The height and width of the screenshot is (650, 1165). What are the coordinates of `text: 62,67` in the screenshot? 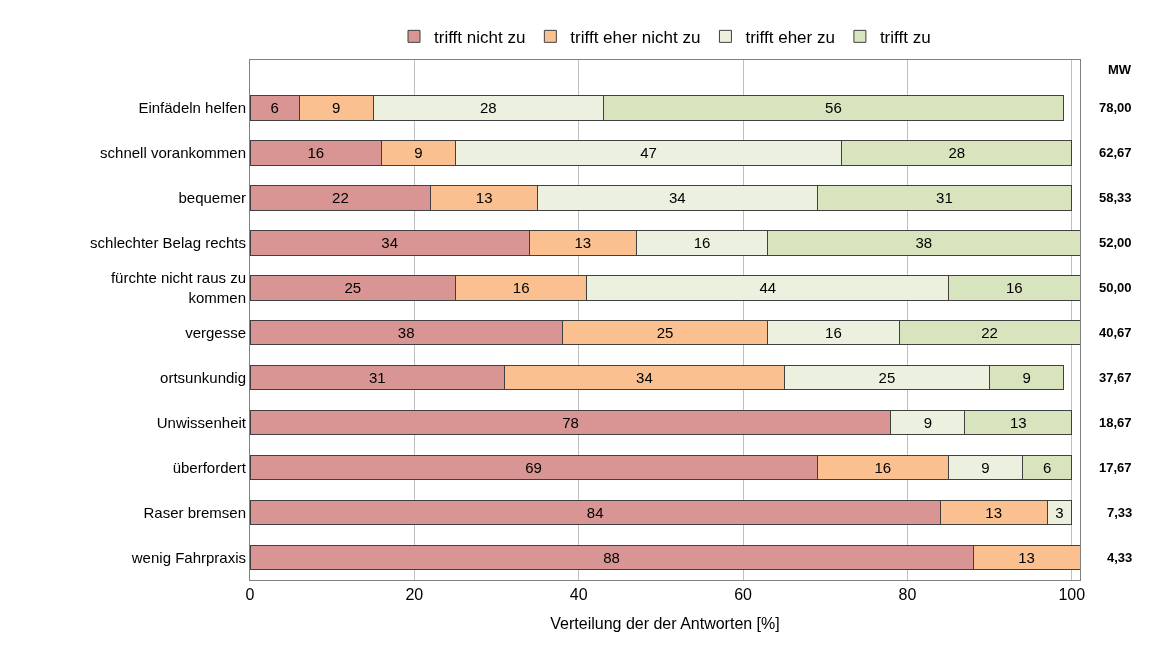 It's located at (1115, 152).